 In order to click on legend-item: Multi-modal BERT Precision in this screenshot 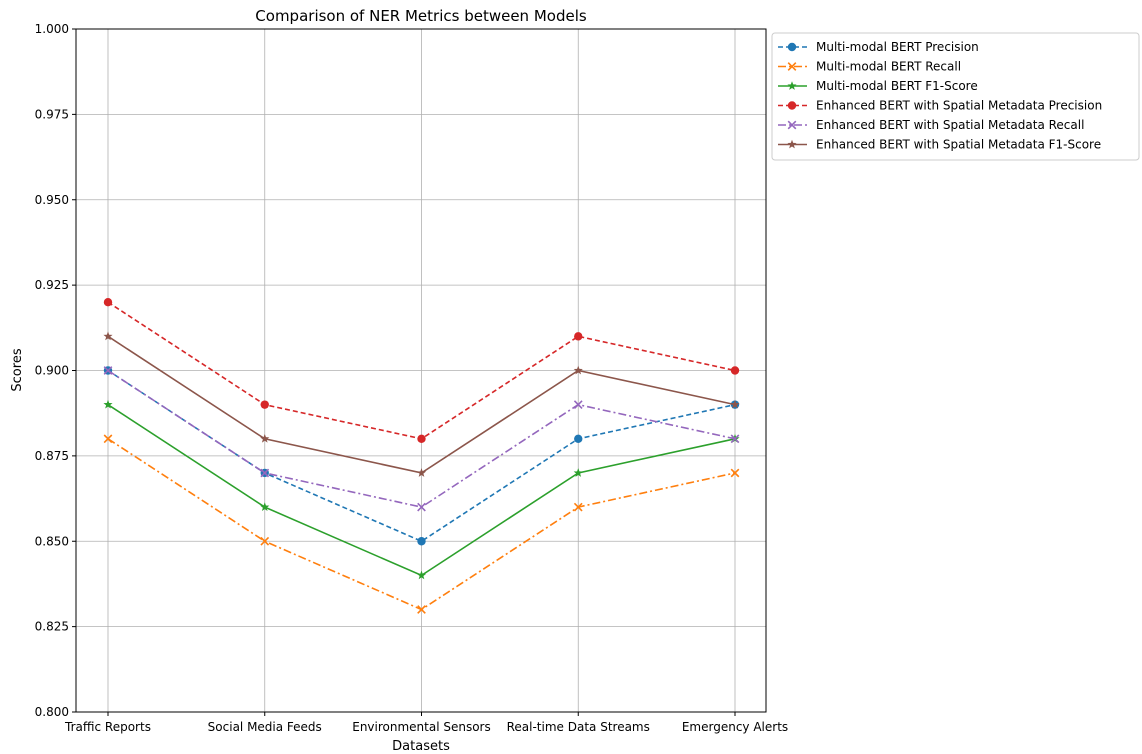, I will do `click(878, 47)`.